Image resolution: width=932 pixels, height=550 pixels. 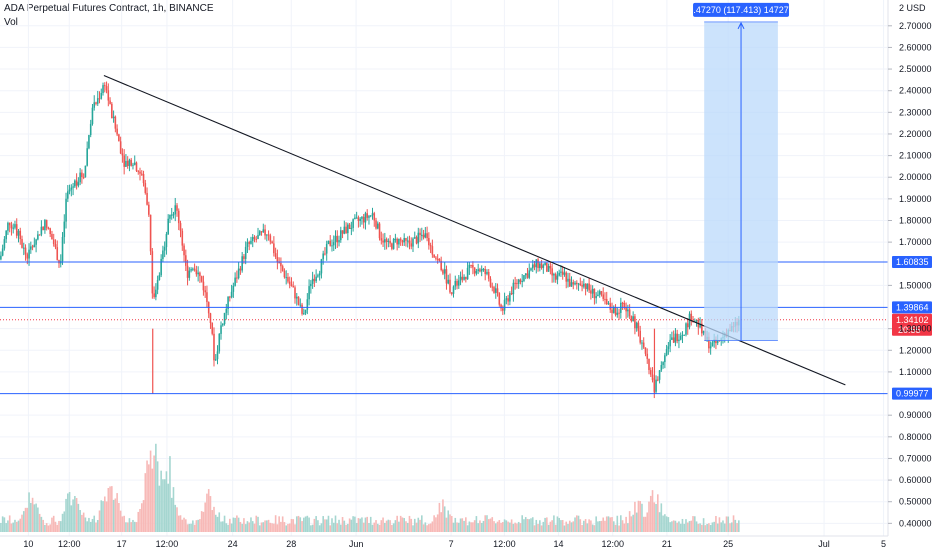 What do you see at coordinates (824, 544) in the screenshot?
I see `time-tick-label: Jul` at bounding box center [824, 544].